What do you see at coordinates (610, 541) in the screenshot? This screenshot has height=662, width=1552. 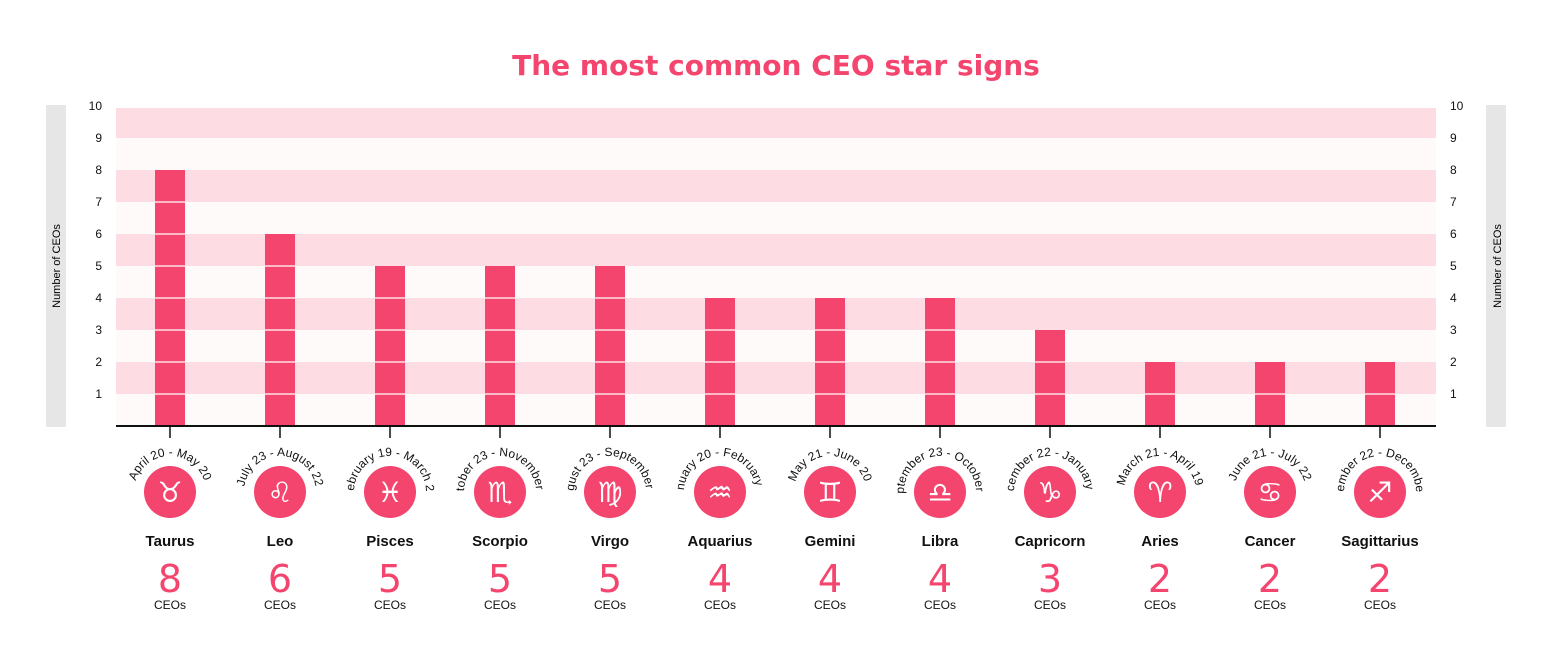 I see `sign-name: Virgo` at bounding box center [610, 541].